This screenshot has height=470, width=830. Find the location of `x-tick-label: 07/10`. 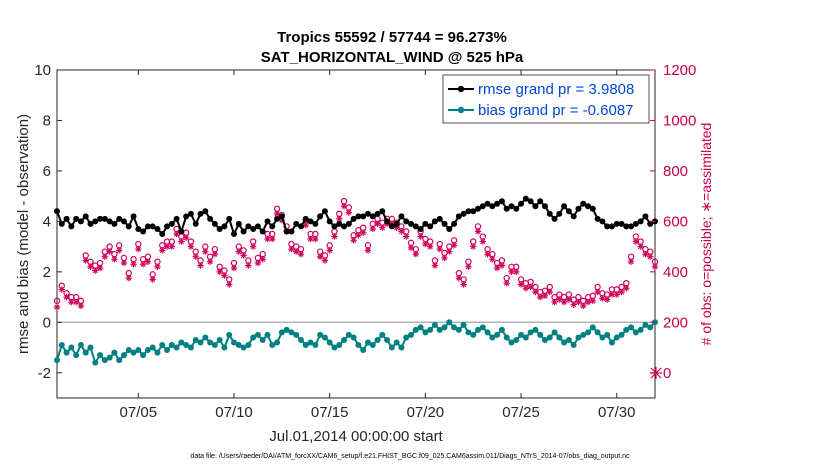

x-tick-label: 07/10 is located at coordinates (234, 412).